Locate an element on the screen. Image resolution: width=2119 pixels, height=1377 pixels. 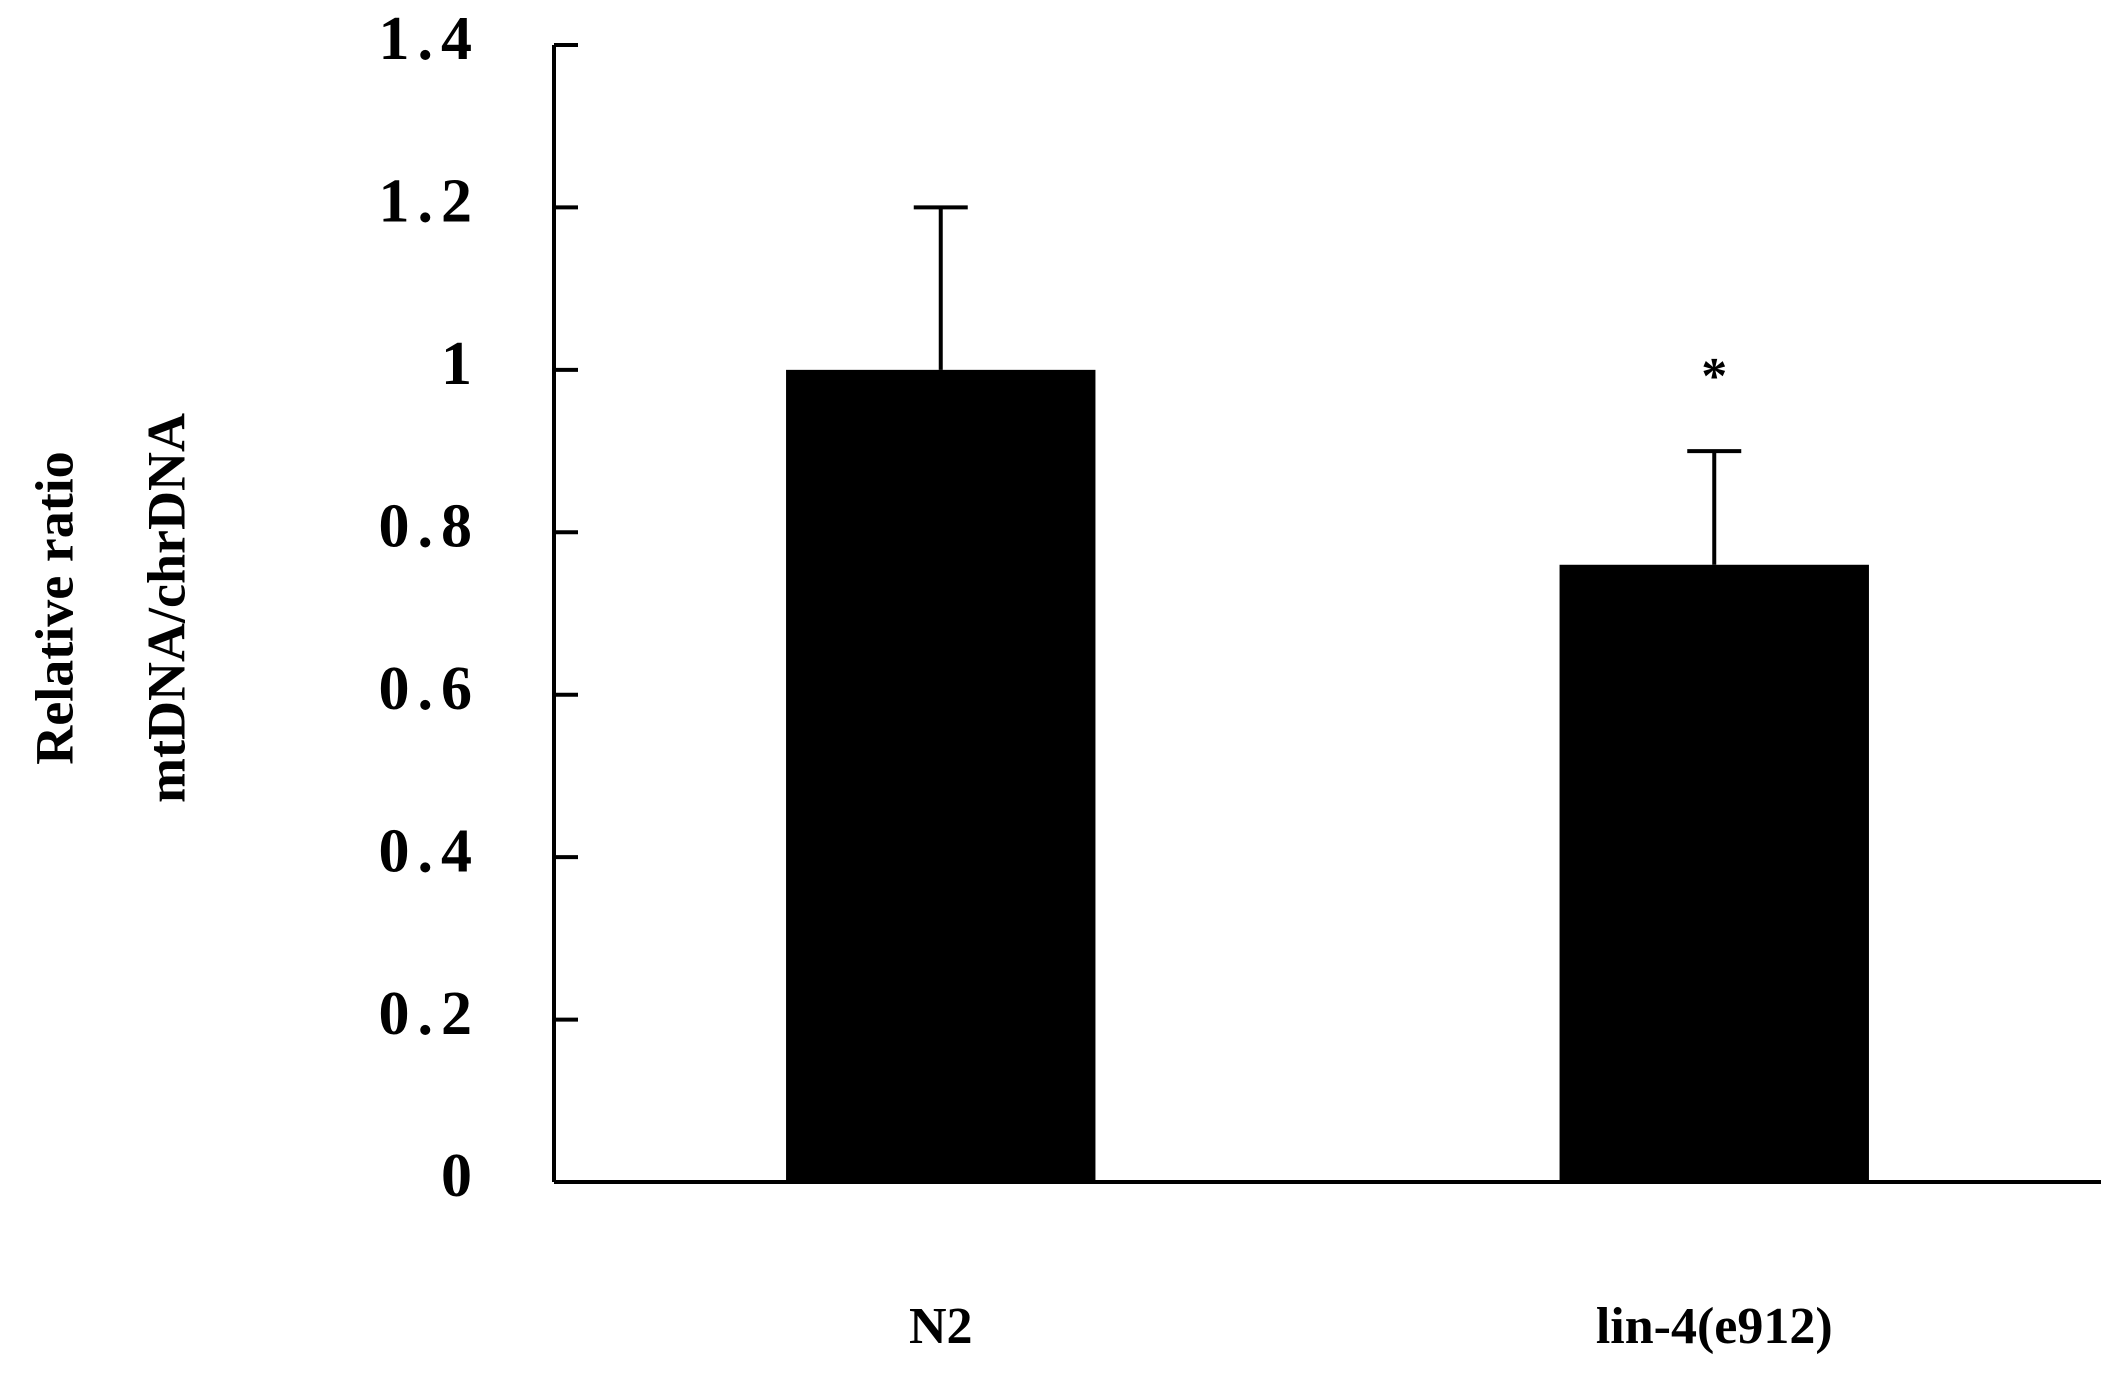
y-tick-label: 1.4 is located at coordinates (430, 39).